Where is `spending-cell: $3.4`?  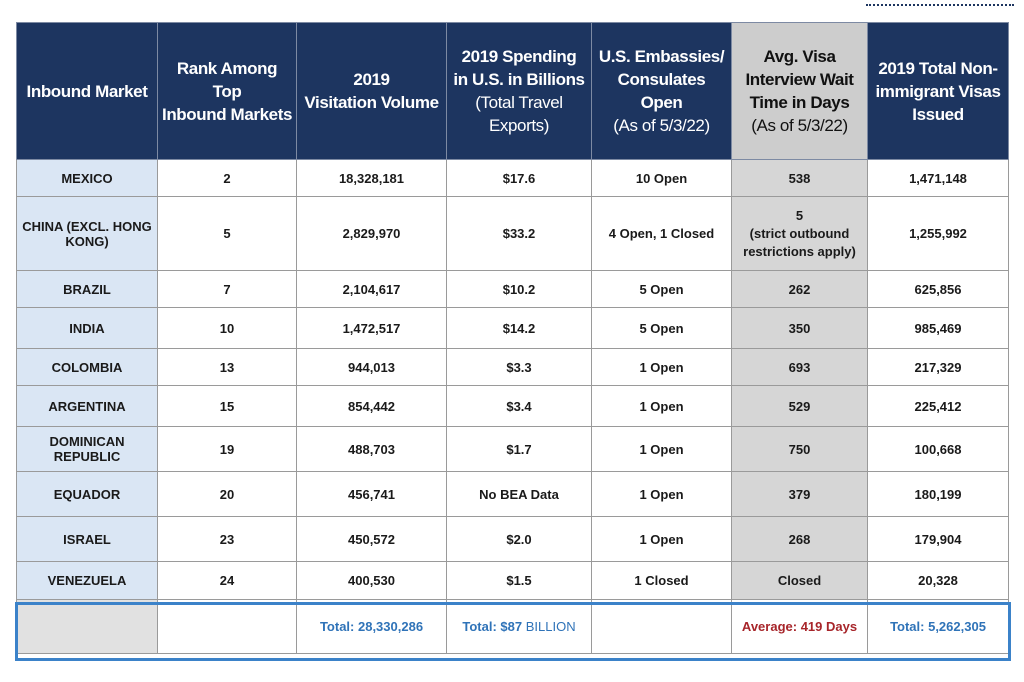
spending-cell: $3.4 is located at coordinates (519, 406).